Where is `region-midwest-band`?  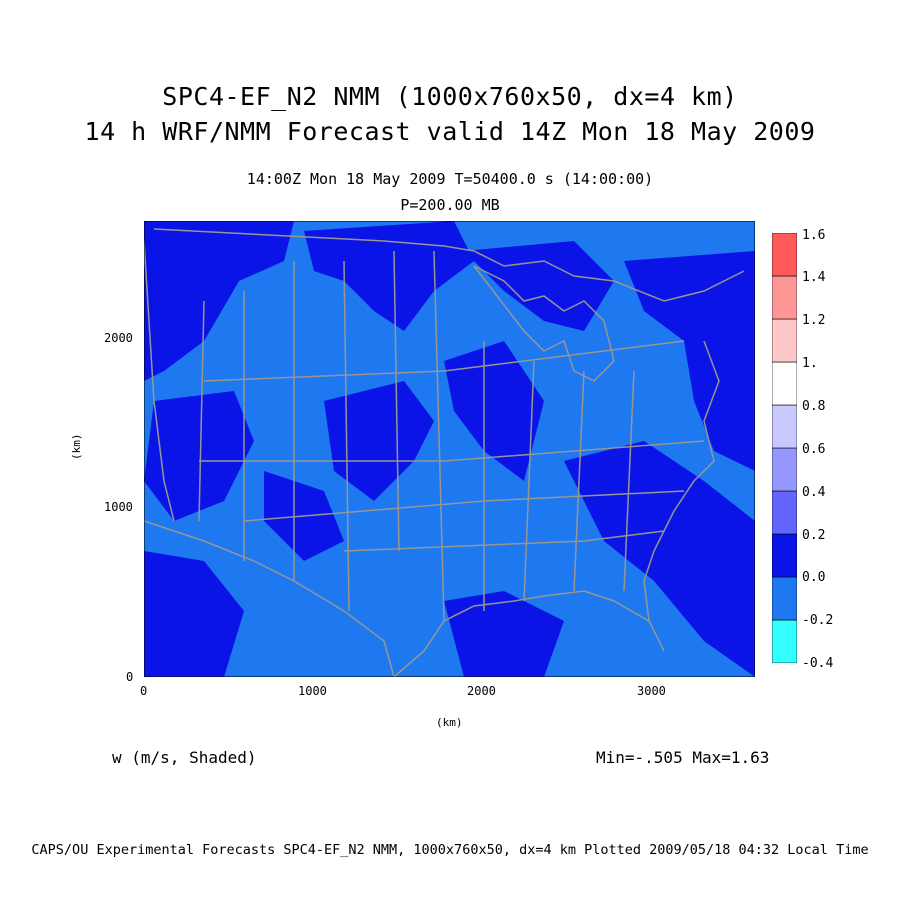
region-midwest-band is located at coordinates (494, 411).